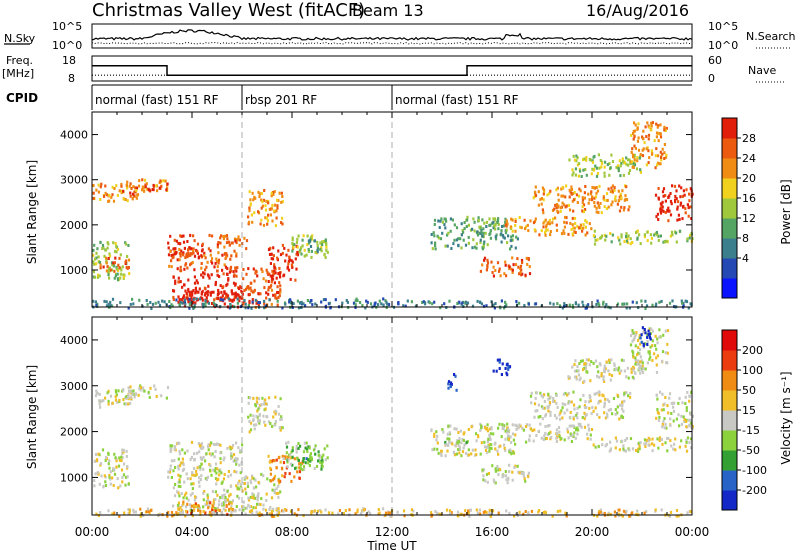 This screenshot has height=554, width=800. What do you see at coordinates (729, 440) in the screenshot?
I see `colorbar-cell` at bounding box center [729, 440].